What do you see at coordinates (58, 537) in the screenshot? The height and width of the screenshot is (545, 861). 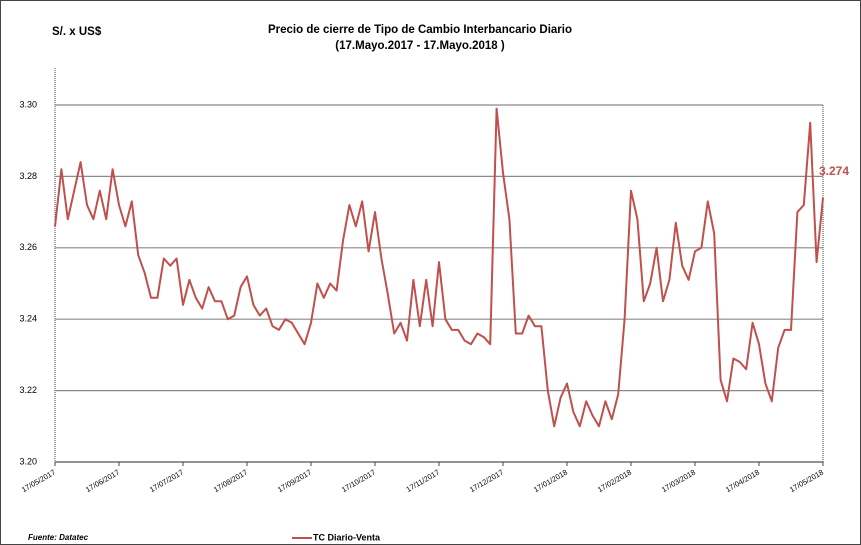 I see `source: Fuente: Datatec` at bounding box center [58, 537].